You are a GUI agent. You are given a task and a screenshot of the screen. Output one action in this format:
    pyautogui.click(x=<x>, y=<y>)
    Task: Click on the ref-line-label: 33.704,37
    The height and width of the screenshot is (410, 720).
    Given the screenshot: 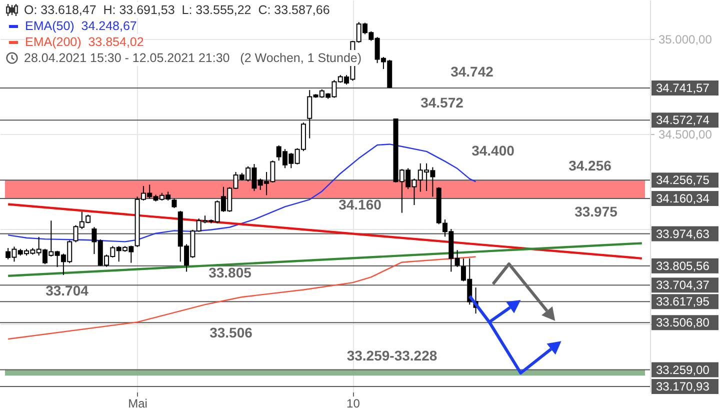 What is the action you would take?
    pyautogui.click(x=683, y=285)
    